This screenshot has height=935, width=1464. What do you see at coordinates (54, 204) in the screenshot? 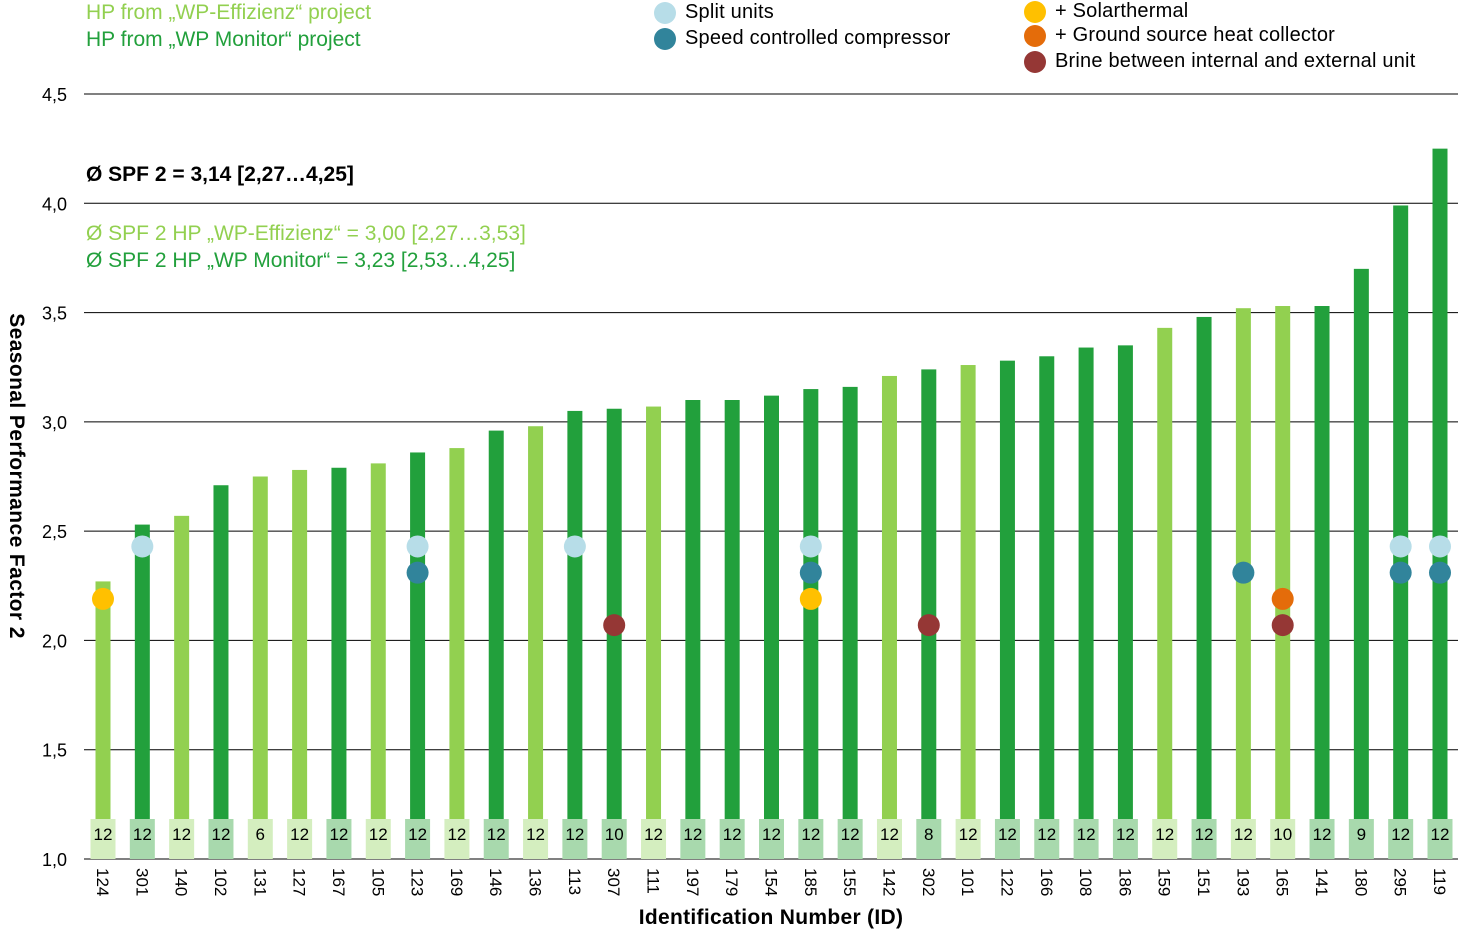
I see `y-tick-label: 4,0` at bounding box center [54, 204].